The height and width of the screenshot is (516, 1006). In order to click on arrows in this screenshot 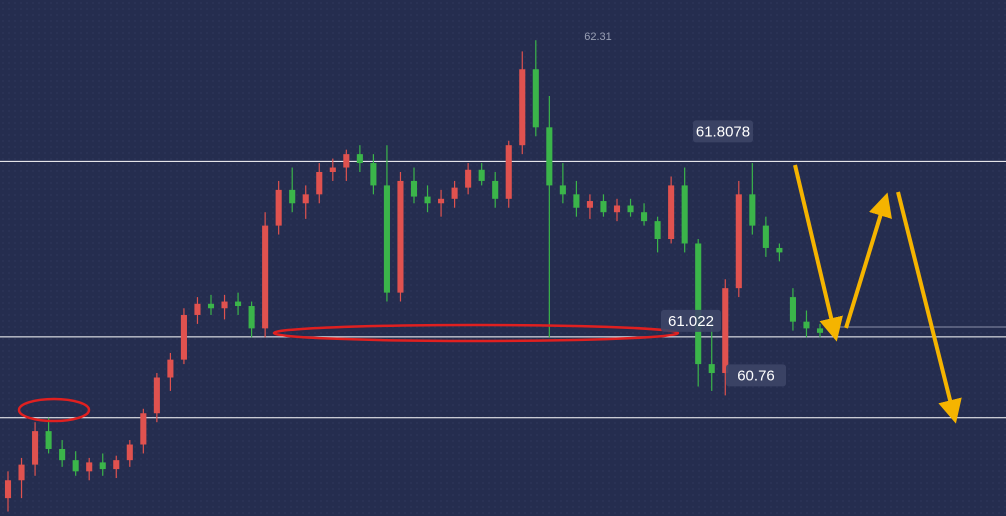, I will do `click(877, 294)`.